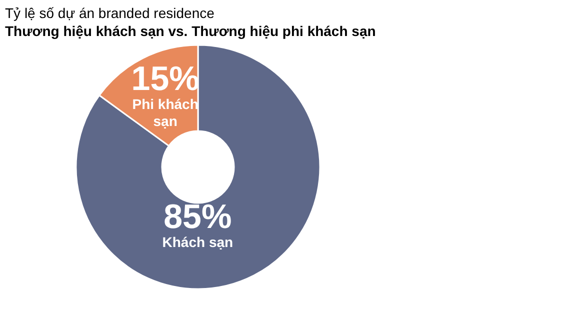 Image resolution: width=587 pixels, height=323 pixels. What do you see at coordinates (110, 13) in the screenshot?
I see `chart-title: Tỷ lệ số dự án branded residence` at bounding box center [110, 13].